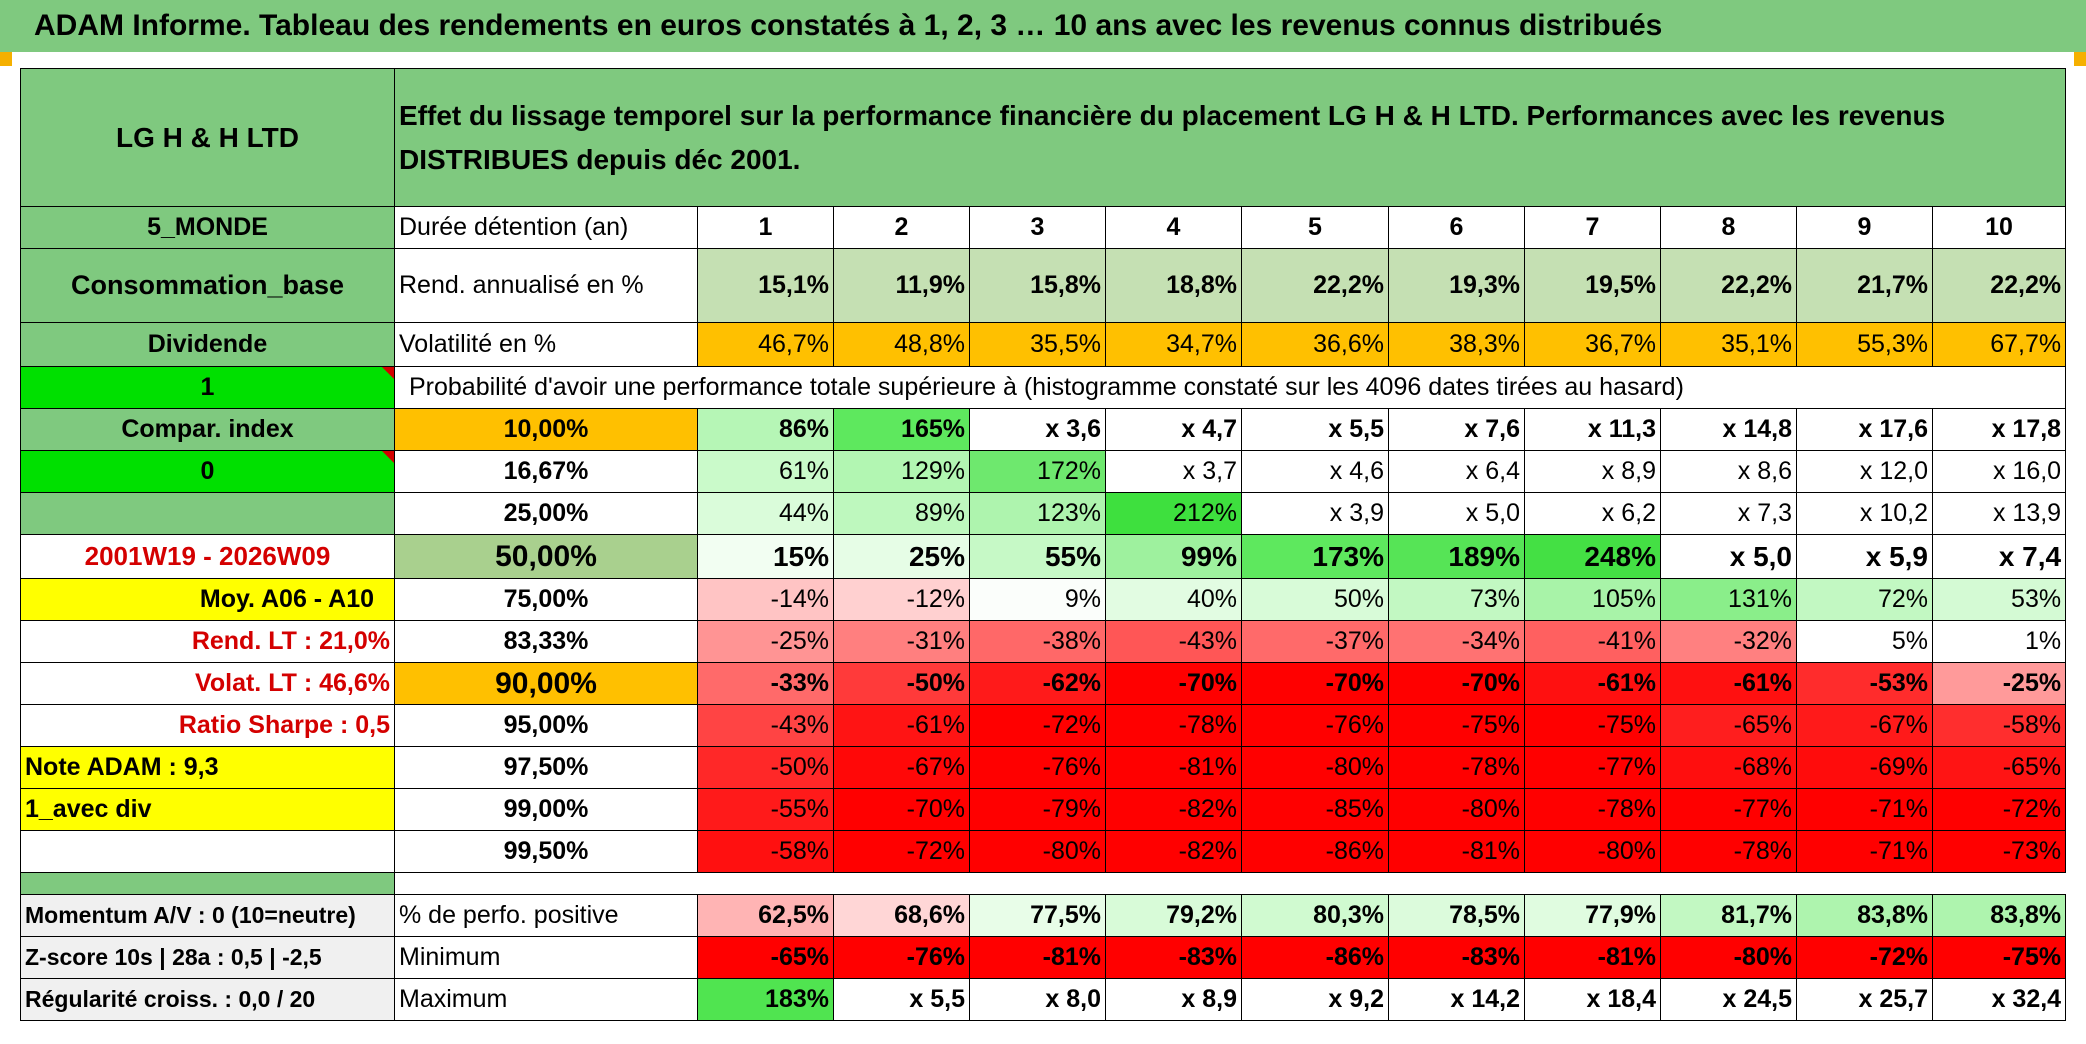  I want to click on percentile-cell: -65%, so click(1728, 725).